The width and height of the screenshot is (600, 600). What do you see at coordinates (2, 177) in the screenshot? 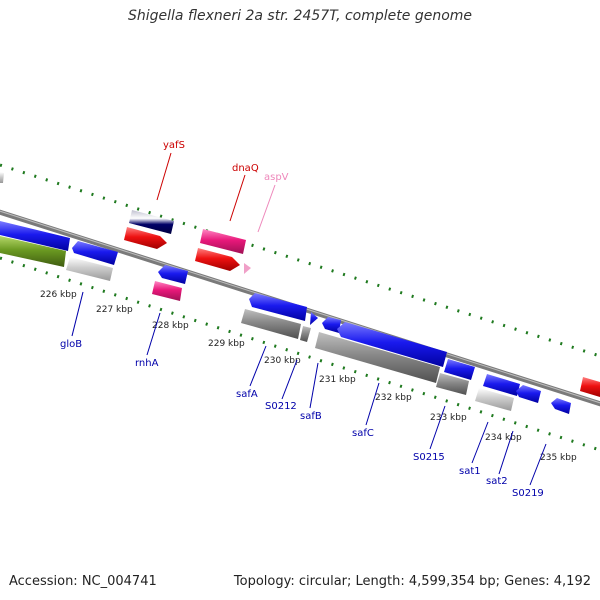
I see `gene-edge-top` at bounding box center [2, 177].